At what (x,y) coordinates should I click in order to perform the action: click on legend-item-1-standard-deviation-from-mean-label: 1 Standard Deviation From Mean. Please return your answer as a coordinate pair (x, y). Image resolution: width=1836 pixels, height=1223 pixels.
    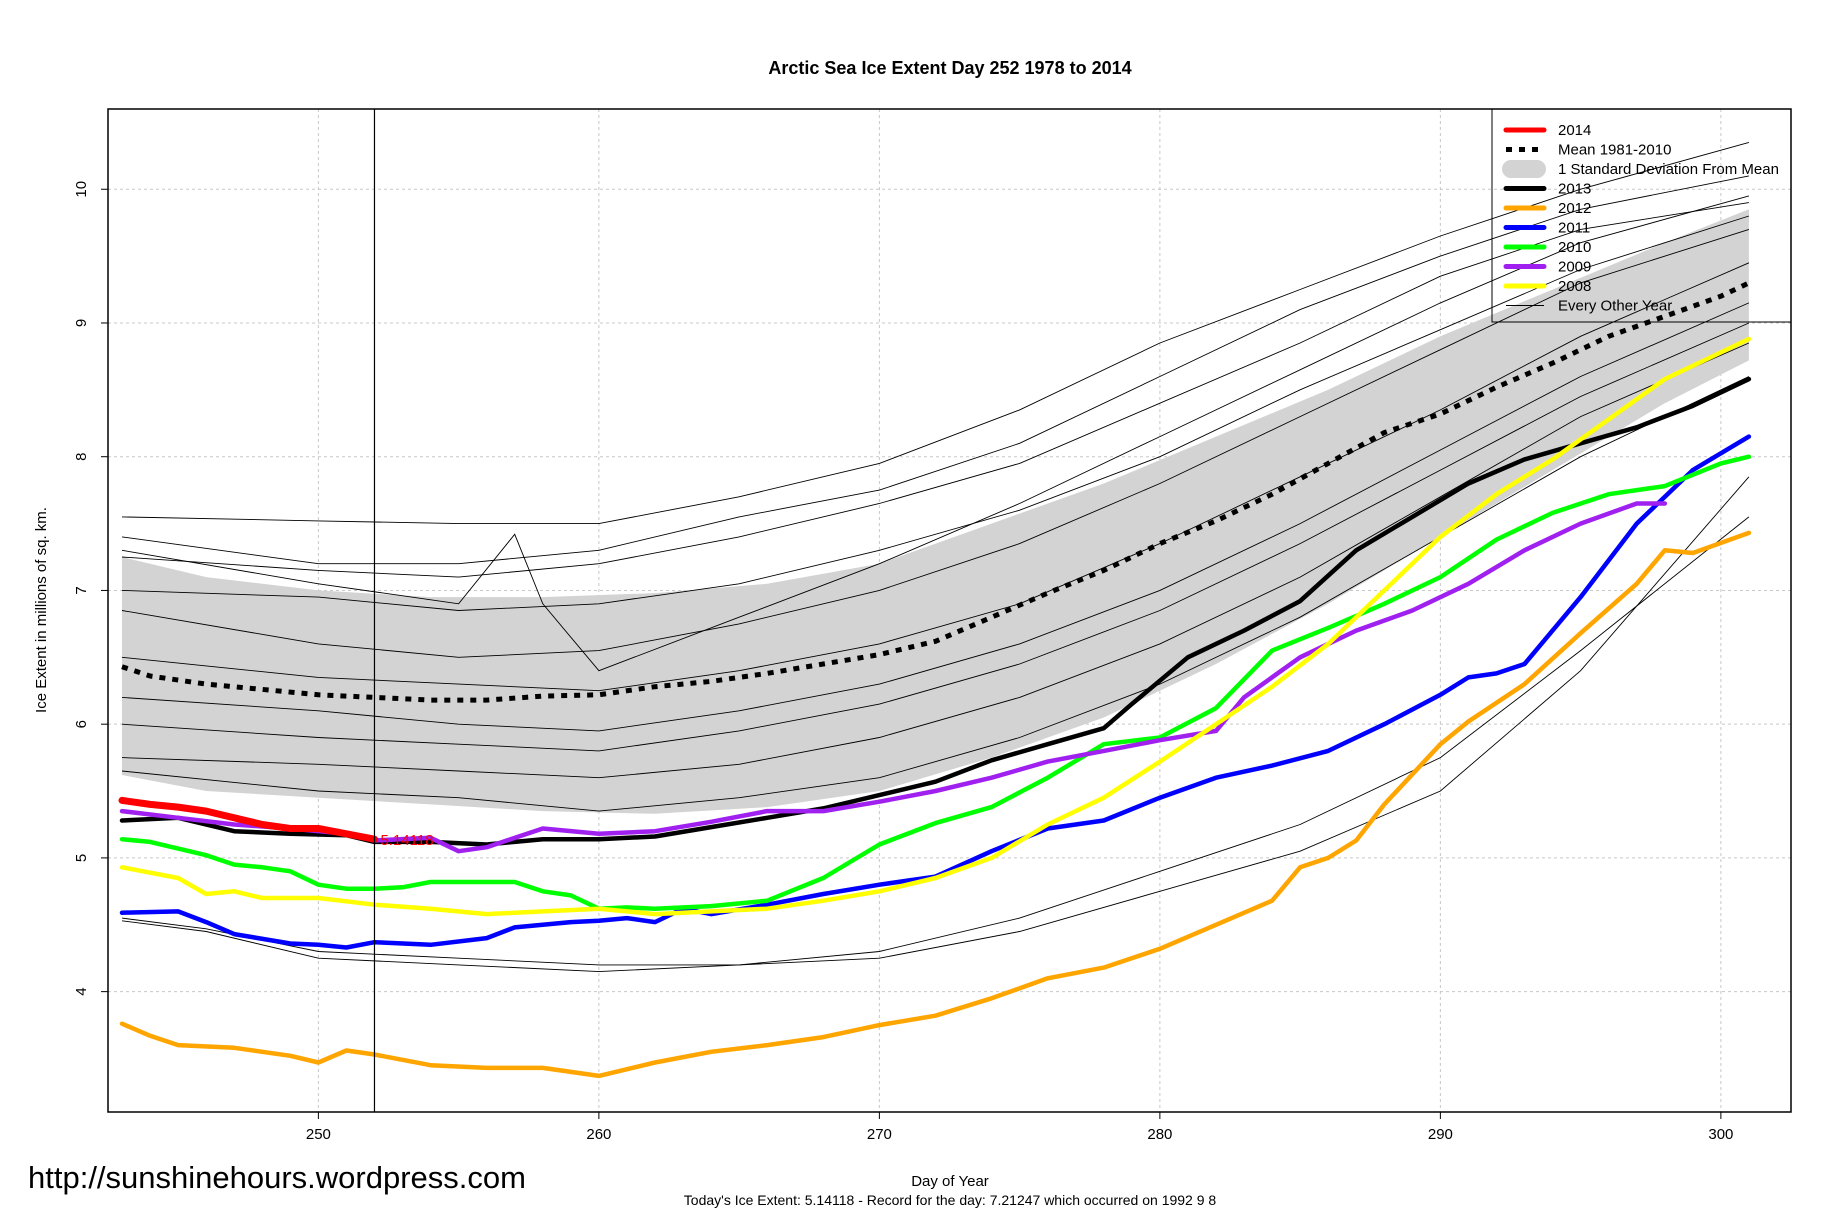
    Looking at the image, I should click on (1668, 169).